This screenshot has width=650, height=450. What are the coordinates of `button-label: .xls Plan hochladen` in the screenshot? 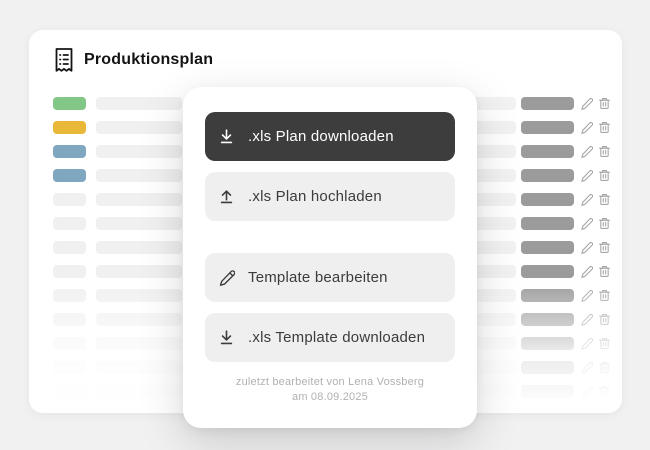 It's located at (315, 196).